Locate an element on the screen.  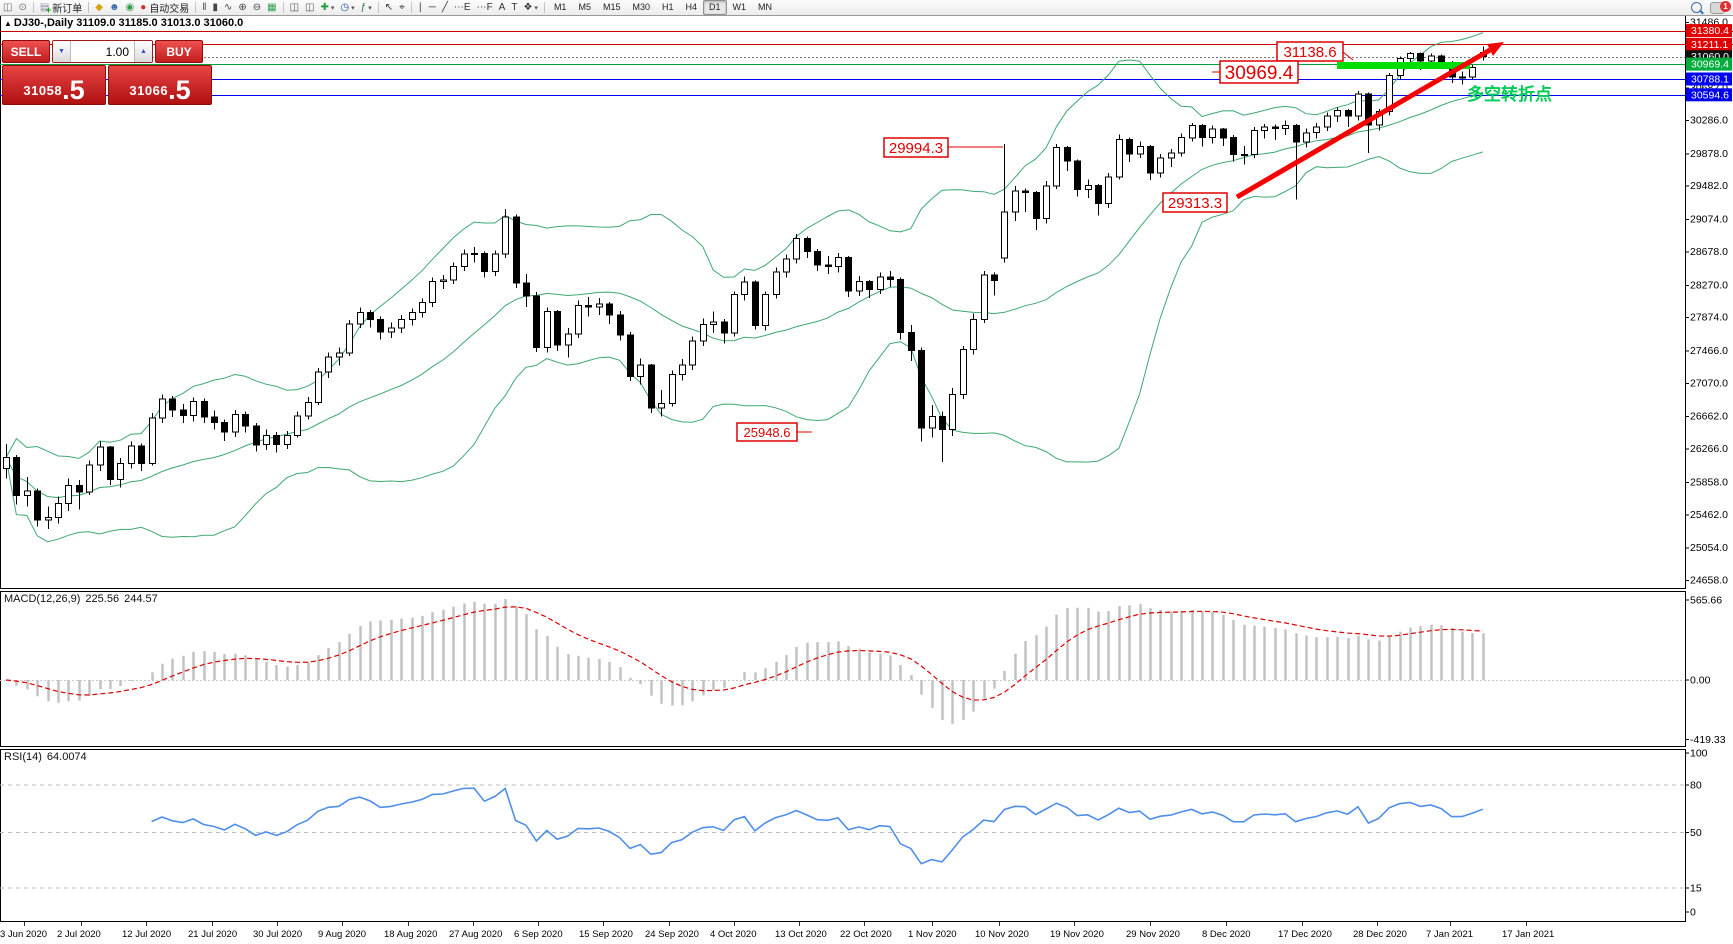
candlestick-chart-icon: ▮ is located at coordinates (215, 7).